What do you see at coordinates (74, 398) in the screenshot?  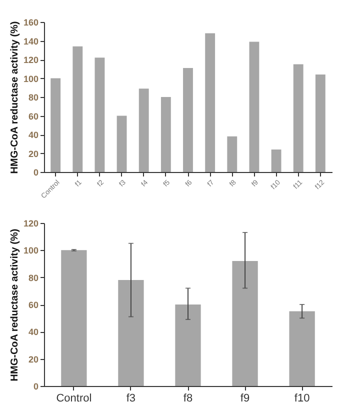 I see `x-tick-label: Control` at bounding box center [74, 398].